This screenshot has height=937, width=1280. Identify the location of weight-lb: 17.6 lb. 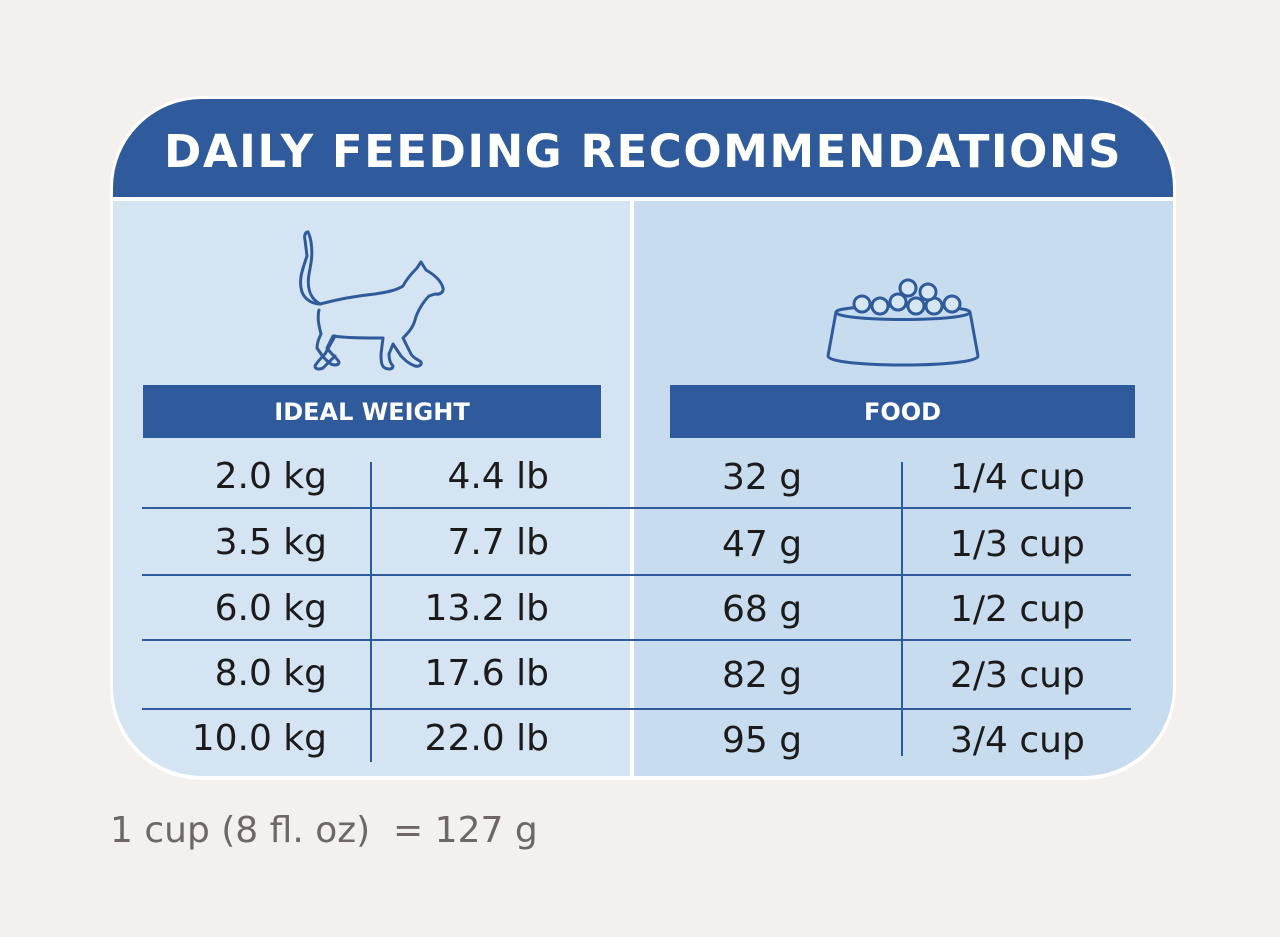
(486, 673).